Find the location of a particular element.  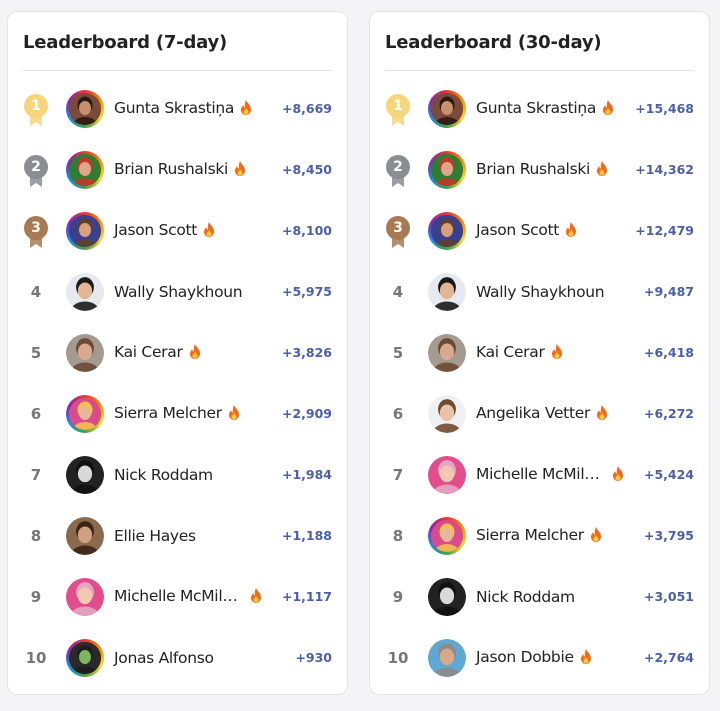

rank-cell: 8 is located at coordinates (36, 536).